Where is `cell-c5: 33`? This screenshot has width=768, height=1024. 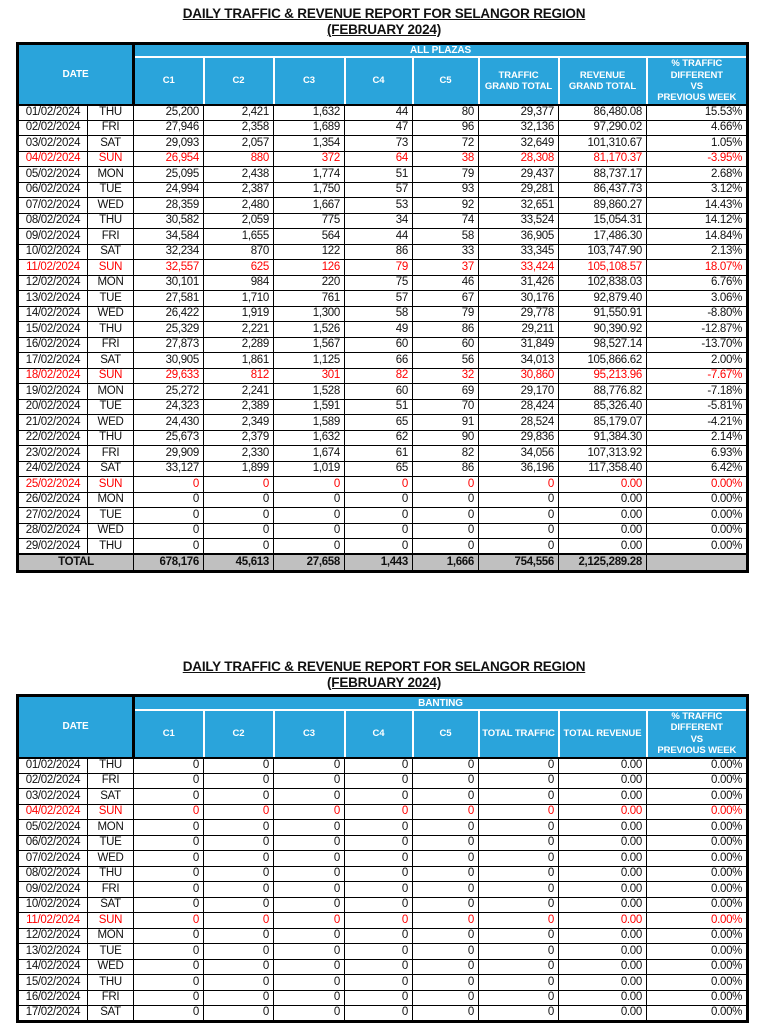
cell-c5: 33 is located at coordinates (445, 252).